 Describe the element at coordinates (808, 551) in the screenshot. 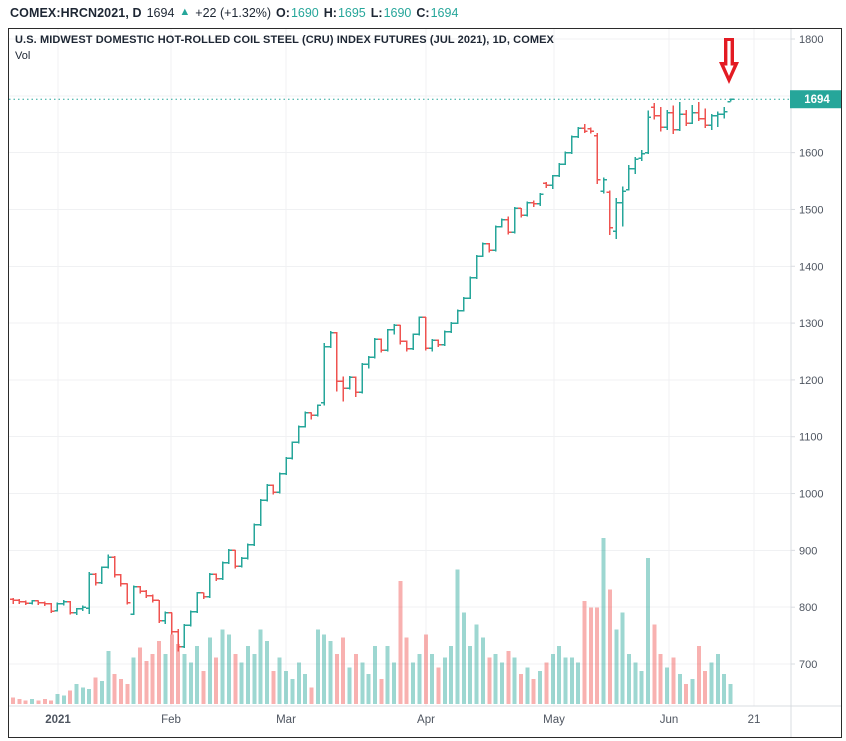

I see `svg-text: 900` at that location.